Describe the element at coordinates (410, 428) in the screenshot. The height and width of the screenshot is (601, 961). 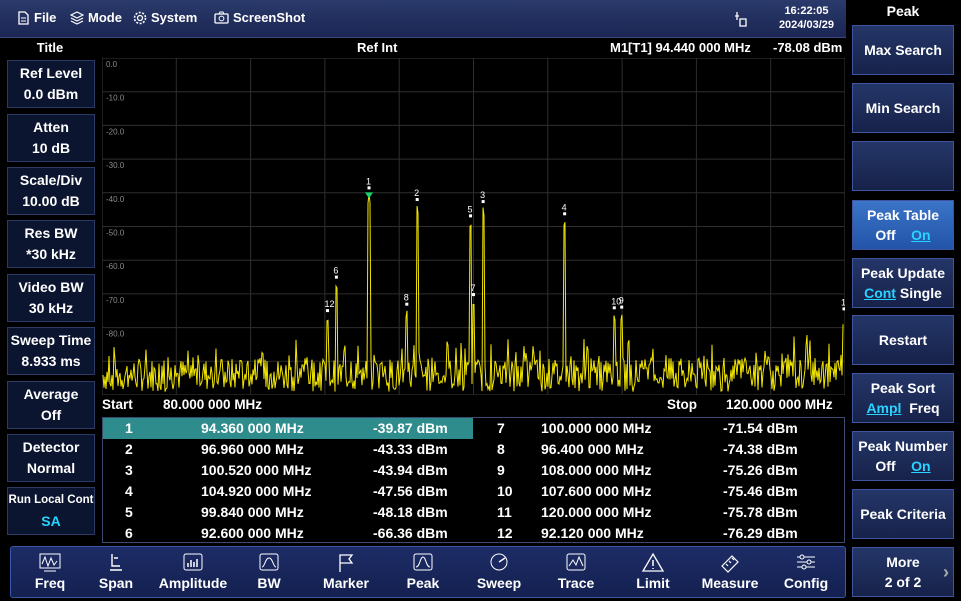
I see `peak-level-cell: -39.87 dBm` at that location.